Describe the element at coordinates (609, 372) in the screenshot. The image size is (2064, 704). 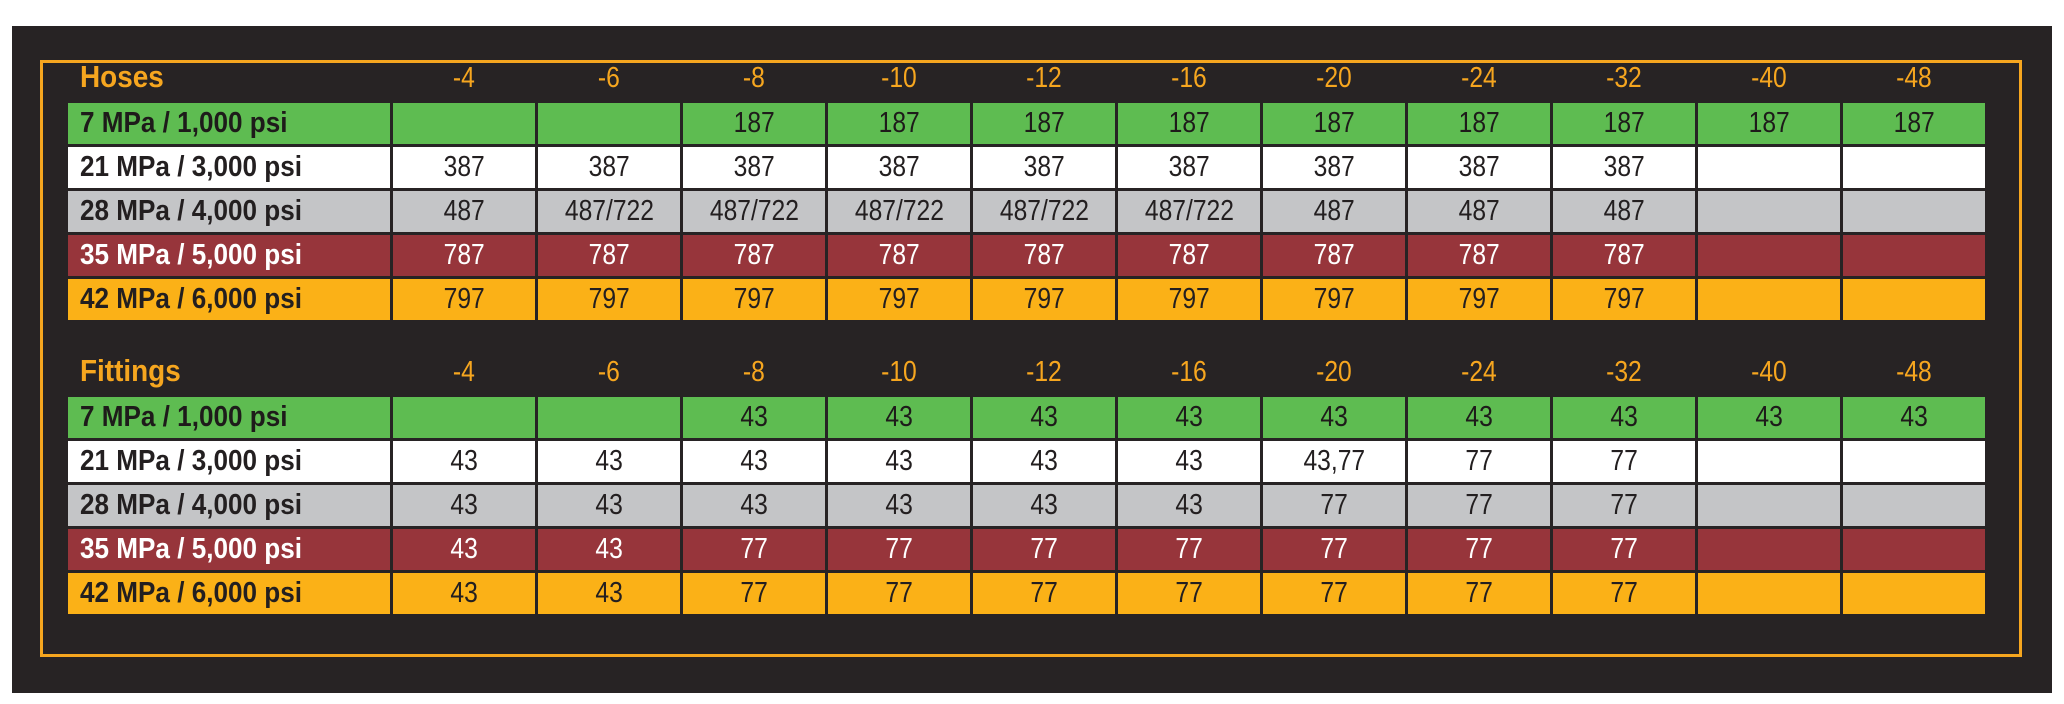
I see `column-header: -6` at that location.